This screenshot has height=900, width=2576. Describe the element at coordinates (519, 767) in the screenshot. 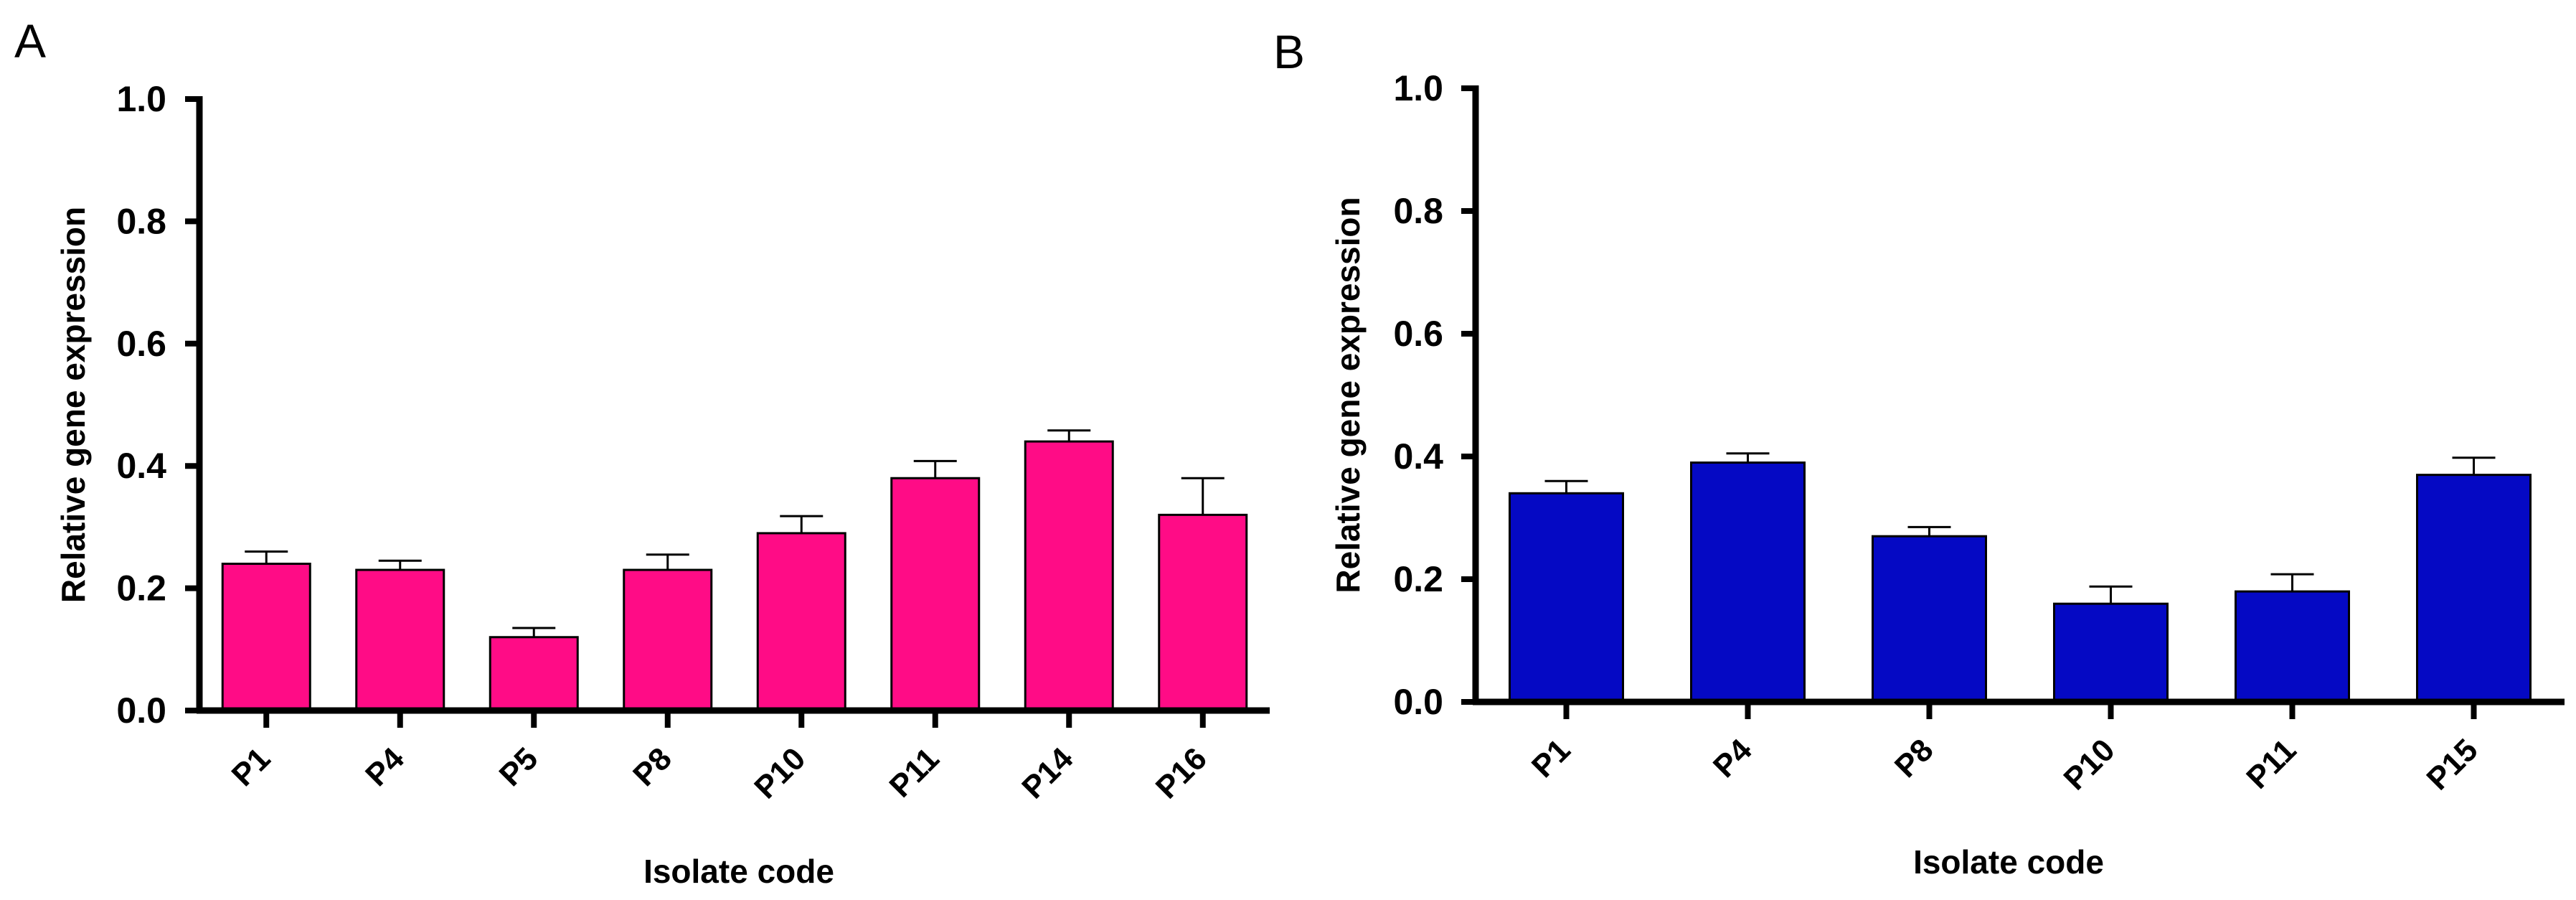

I see `x-tick-label: P5` at that location.